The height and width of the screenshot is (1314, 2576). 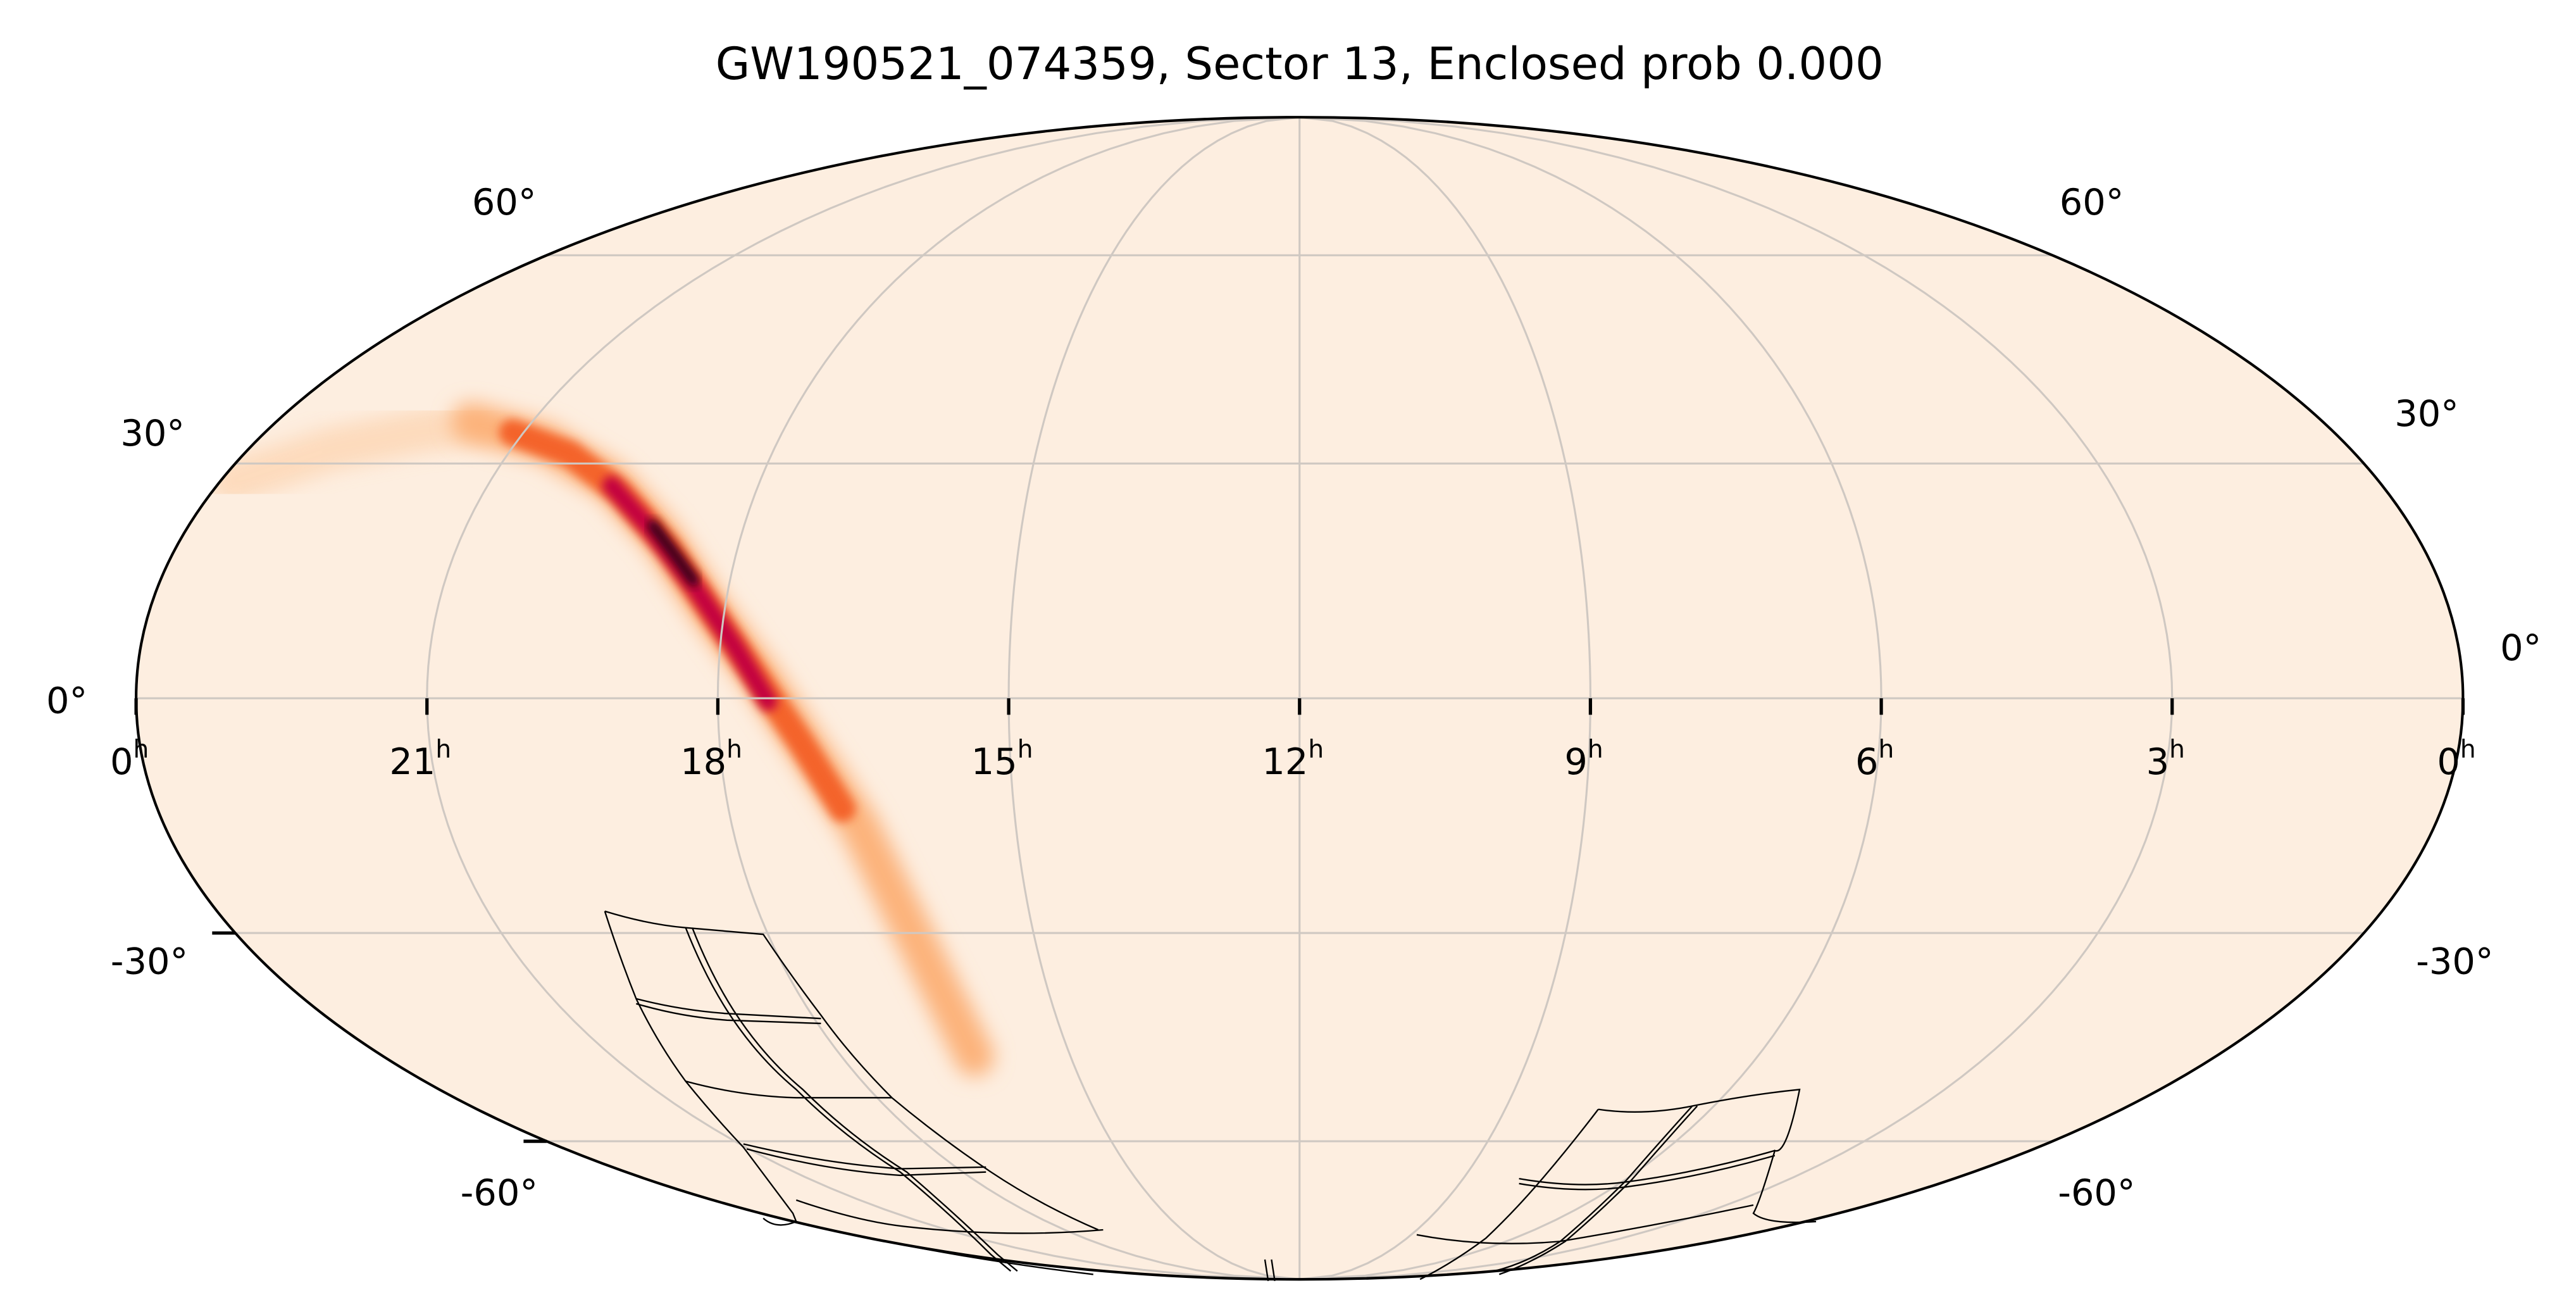 I want to click on dec-tick-label-left: 0°, so click(x=66, y=701).